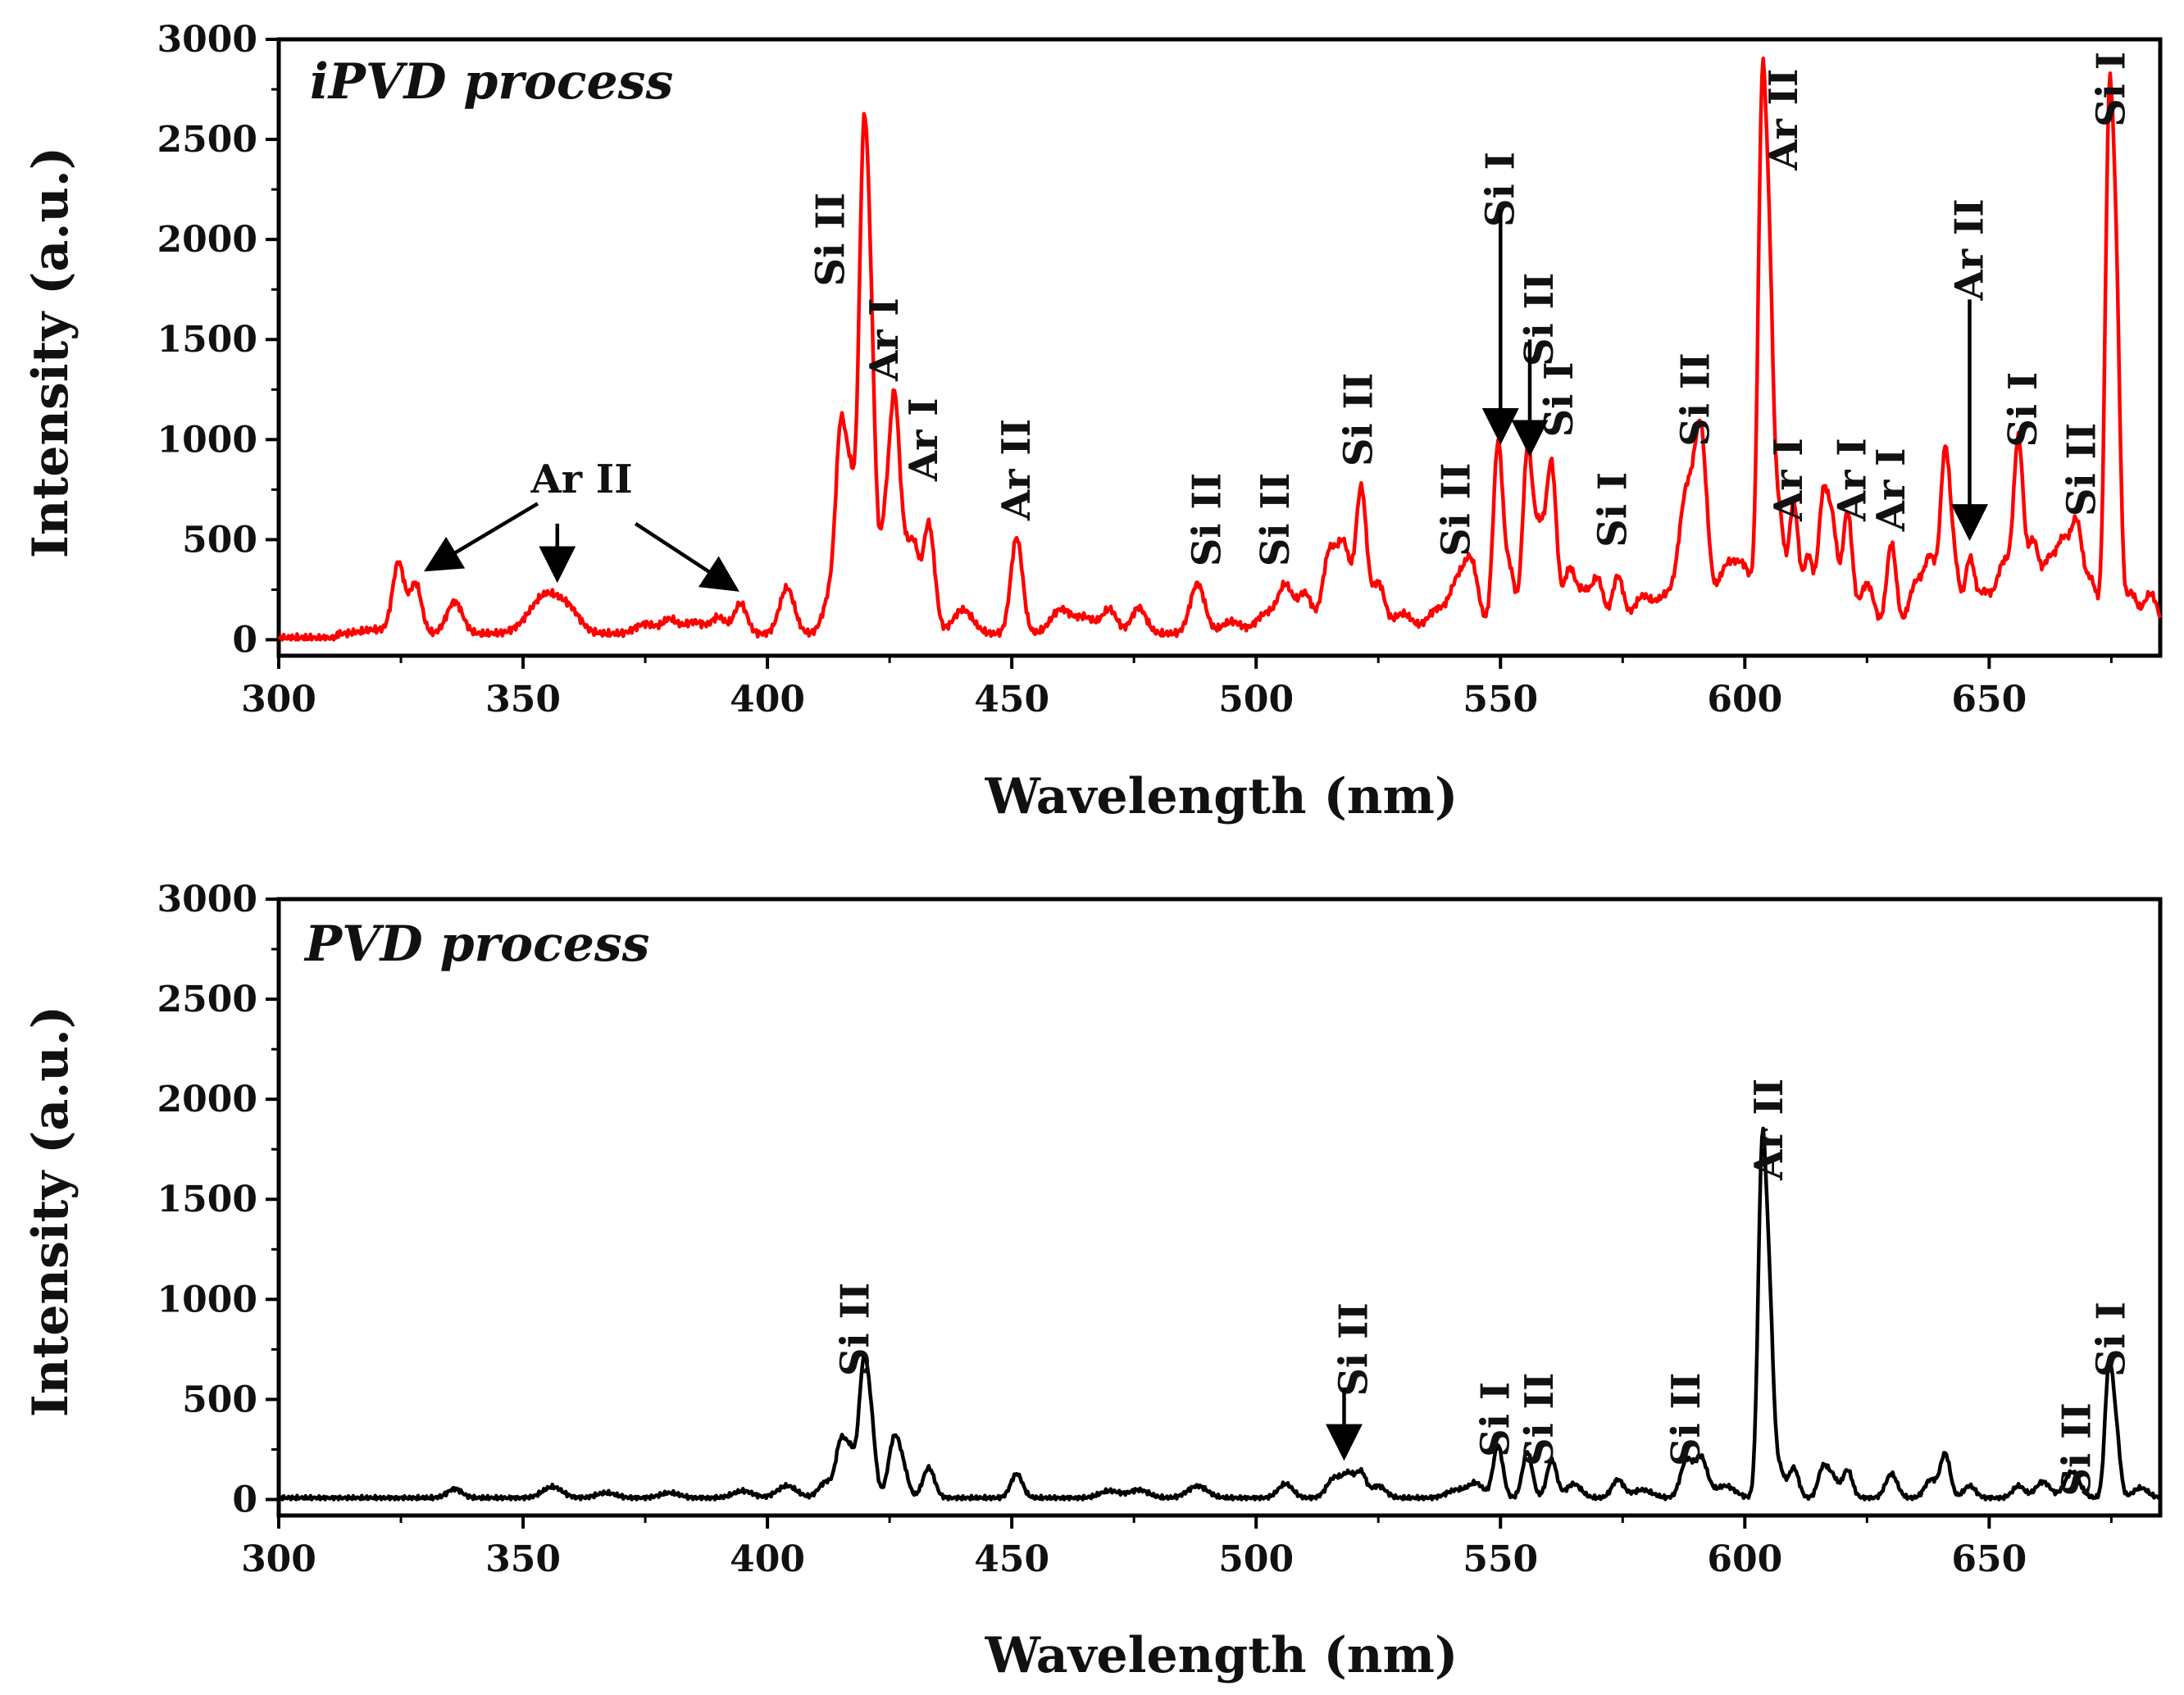  I want to click on pvd-x-tick-label: 650, so click(1989, 1559).